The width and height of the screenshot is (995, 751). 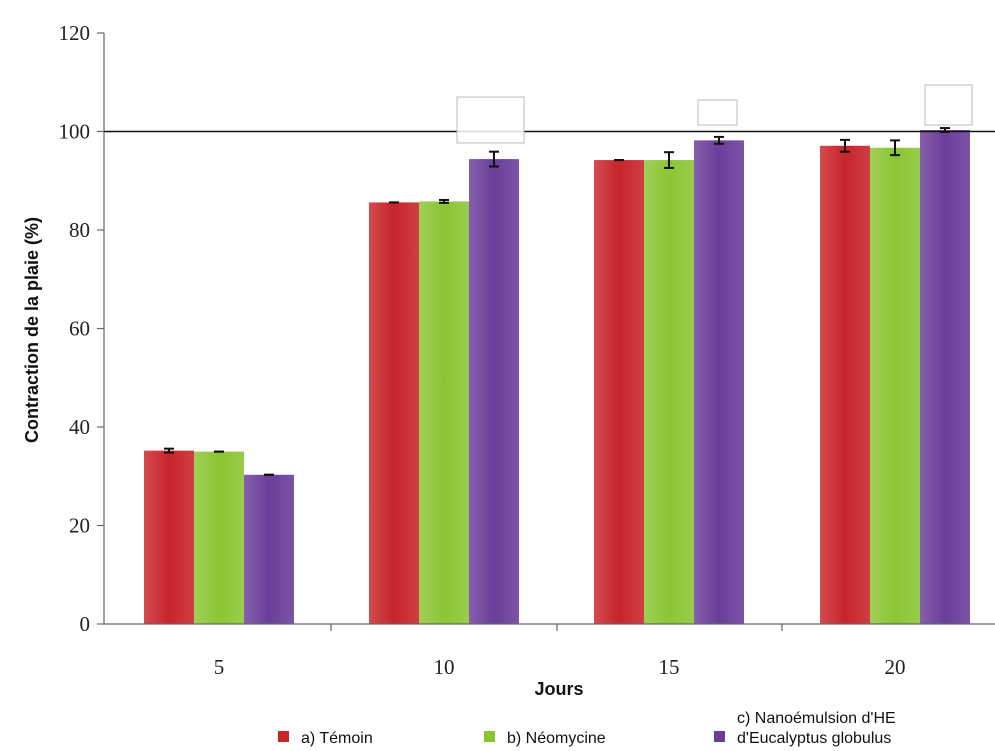 I want to click on legend-item-1: a) Témoin, so click(x=325, y=738).